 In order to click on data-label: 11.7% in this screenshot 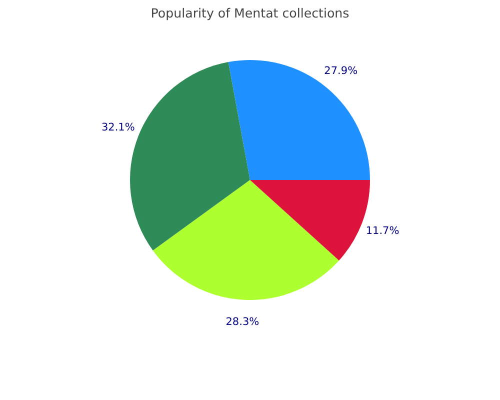, I will do `click(383, 231)`.